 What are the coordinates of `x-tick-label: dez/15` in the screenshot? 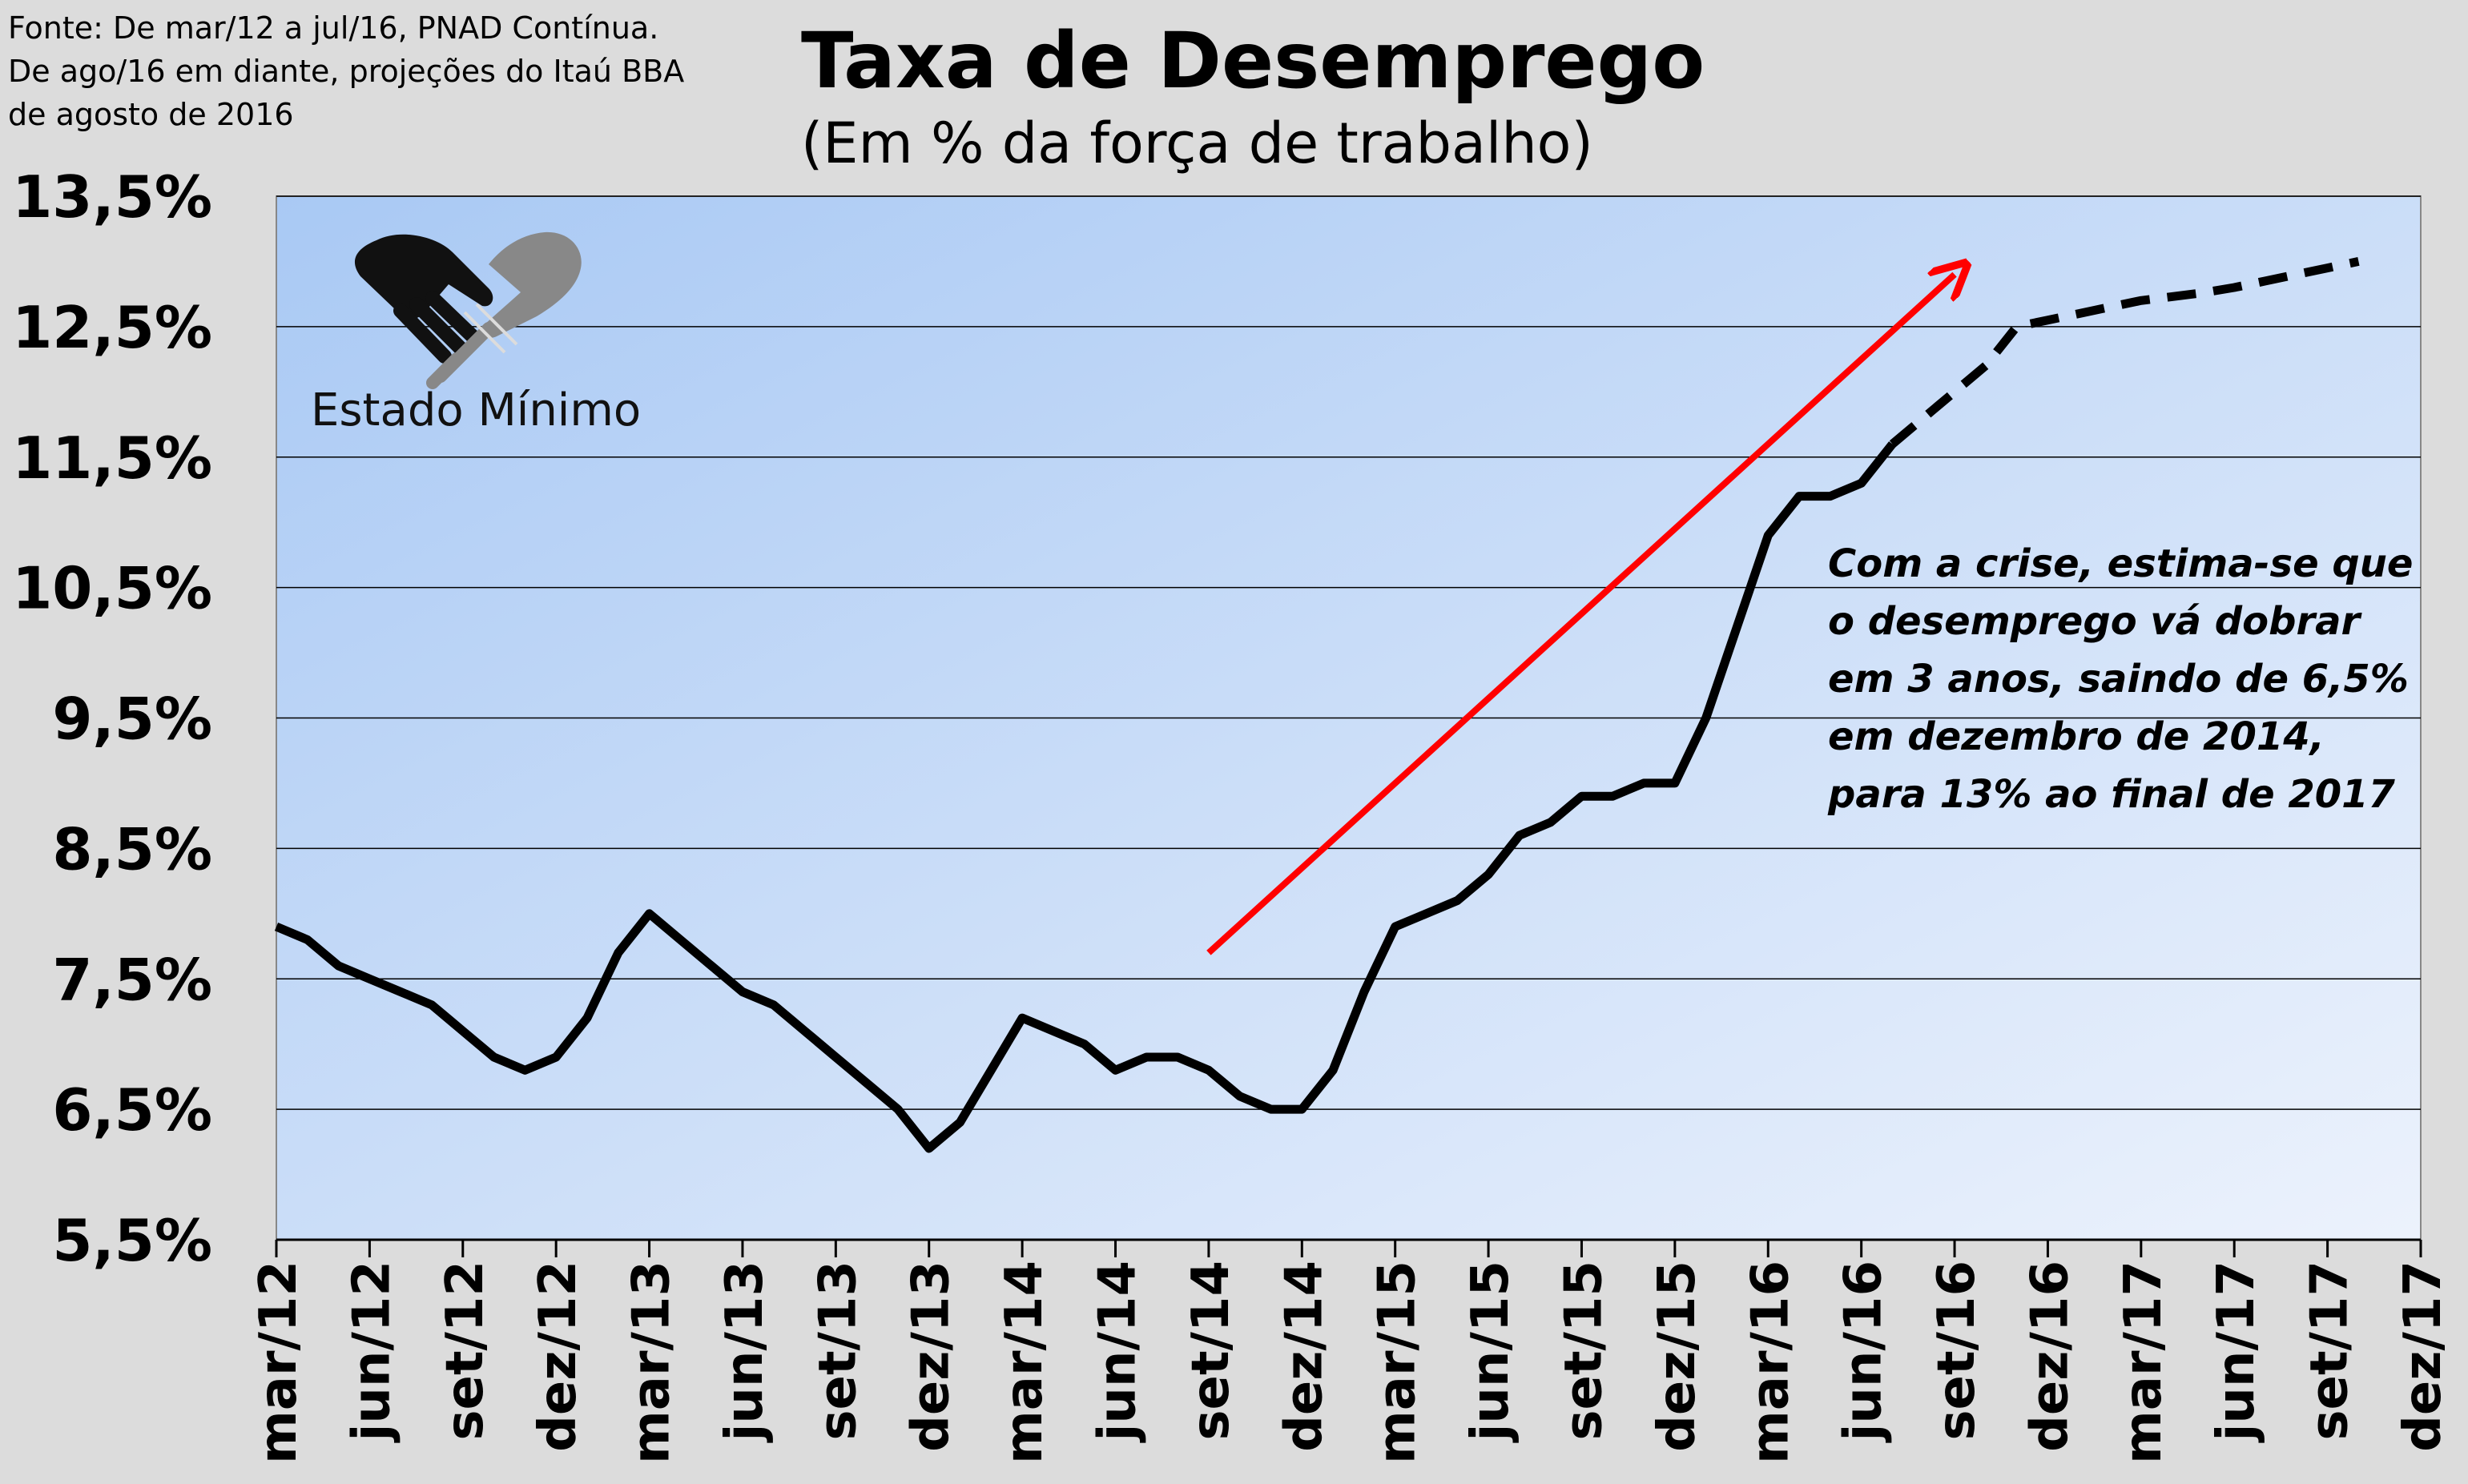 It's located at (1677, 1356).